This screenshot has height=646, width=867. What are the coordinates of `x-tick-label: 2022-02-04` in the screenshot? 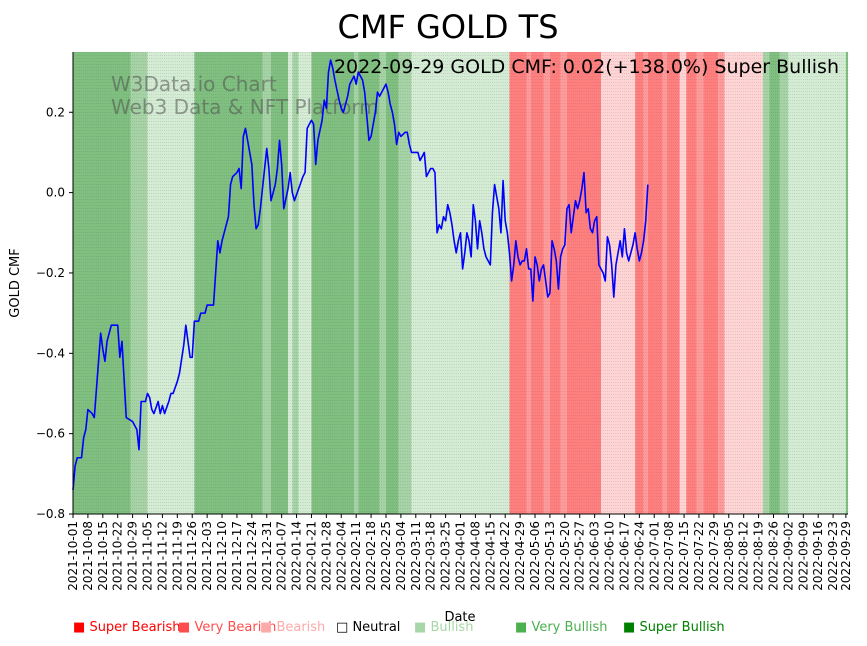 It's located at (341, 556).